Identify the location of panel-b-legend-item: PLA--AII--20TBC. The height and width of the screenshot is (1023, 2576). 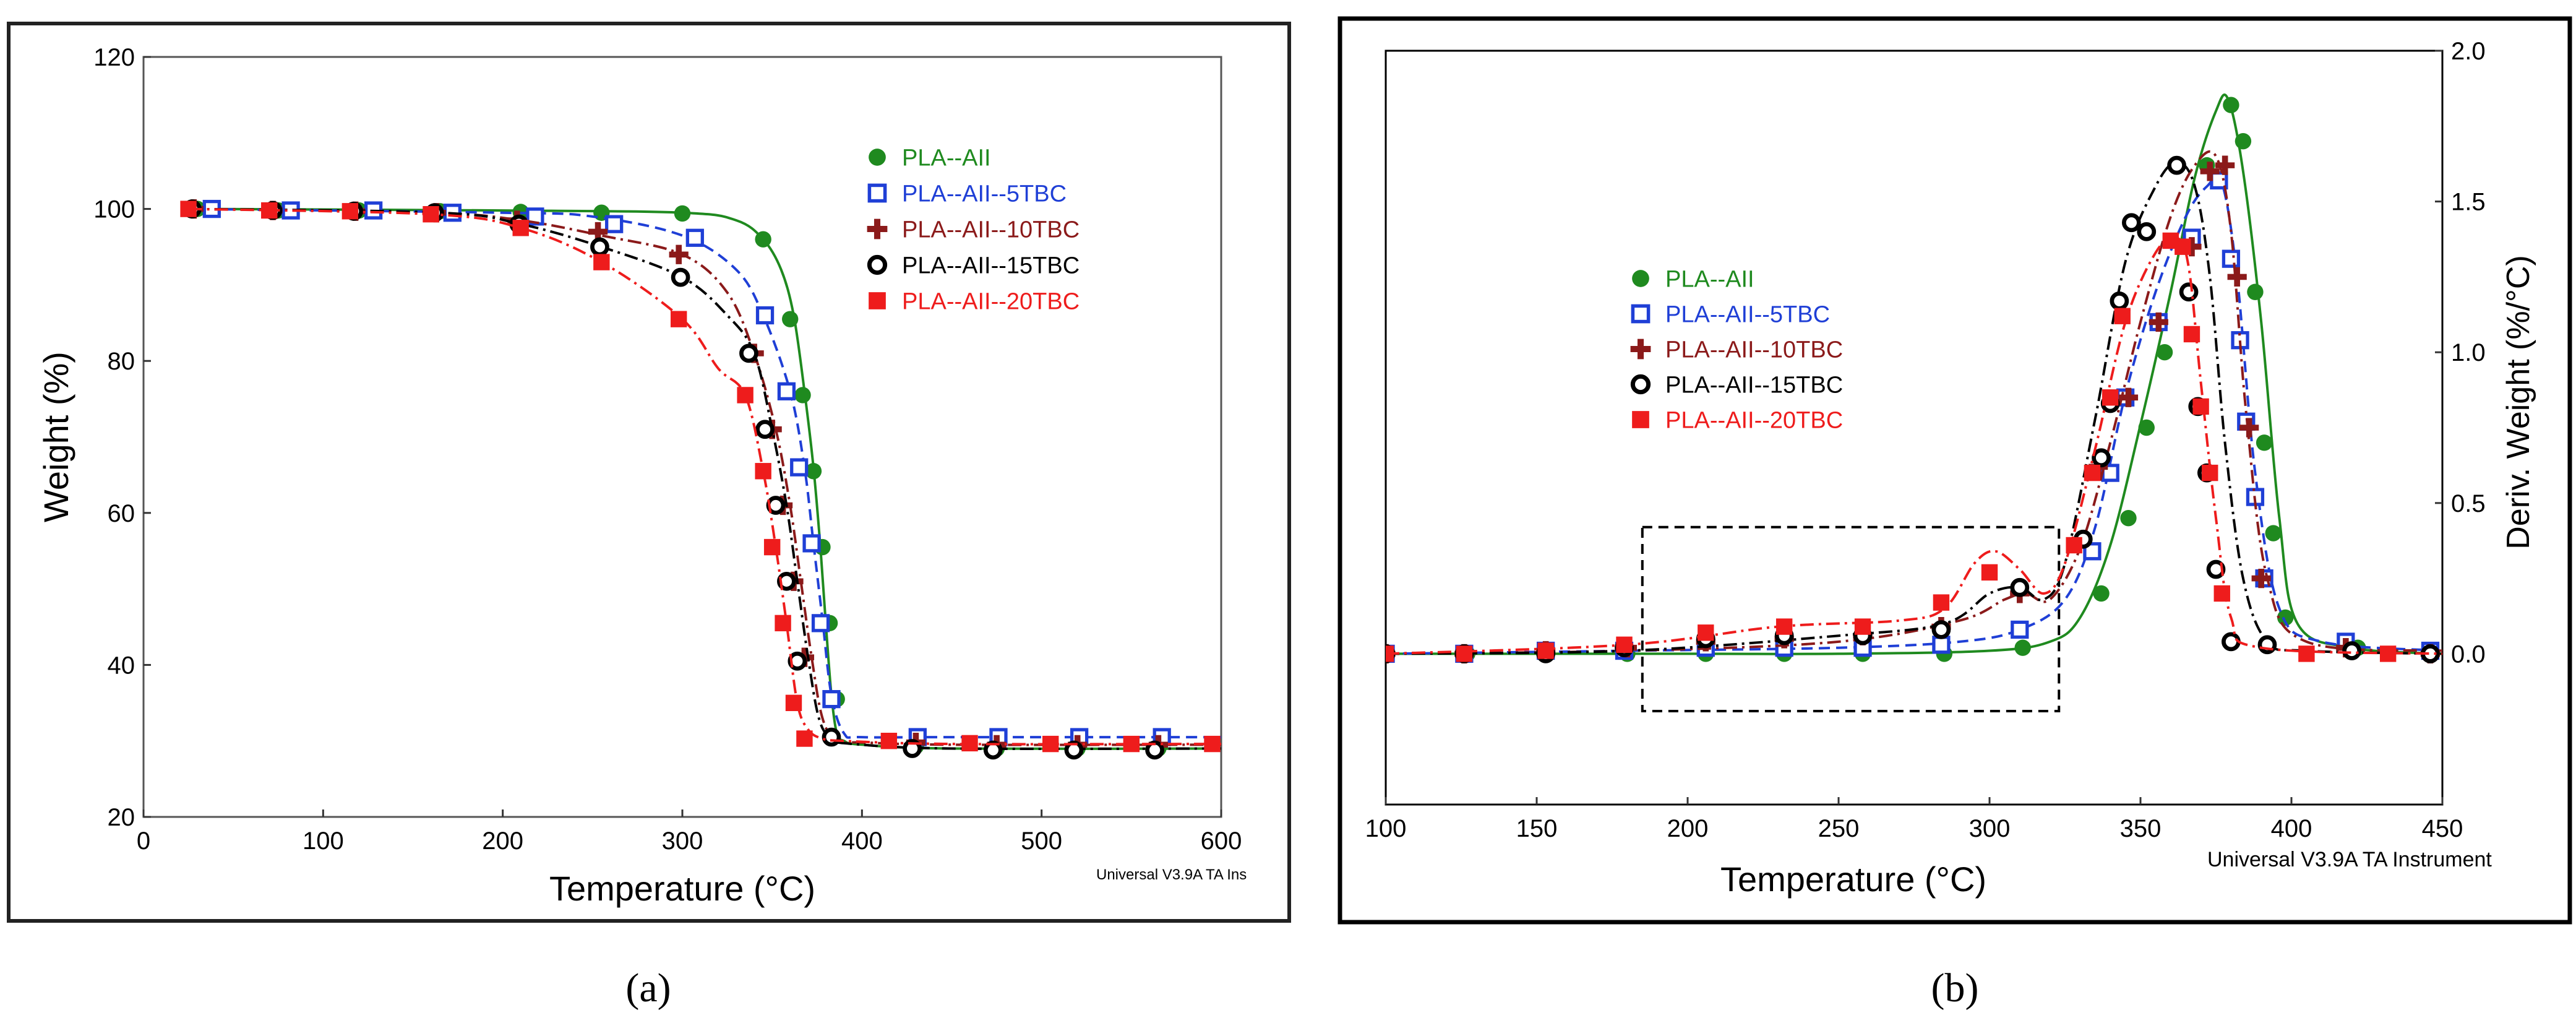
(1737, 421).